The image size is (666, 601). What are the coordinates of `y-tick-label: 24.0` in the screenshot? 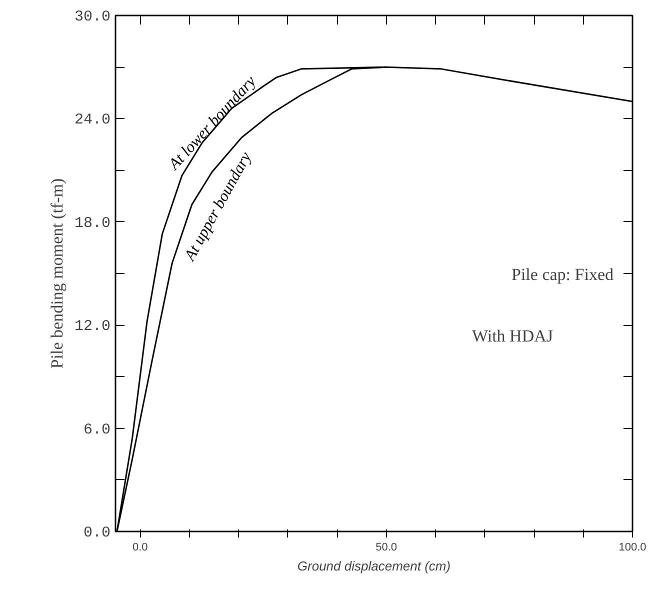 It's located at (92, 120).